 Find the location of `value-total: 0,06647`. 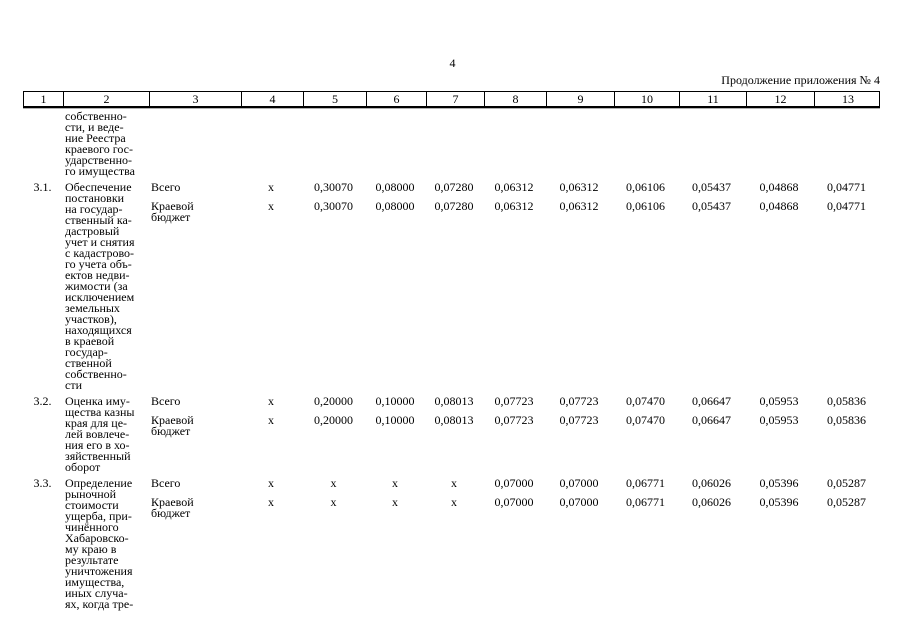

value-total: 0,06647 is located at coordinates (711, 401).